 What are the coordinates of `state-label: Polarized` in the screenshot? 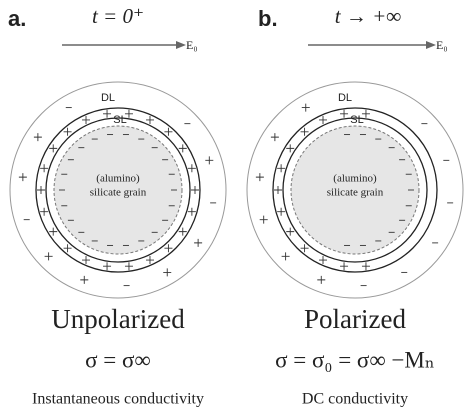 It's located at (355, 319).